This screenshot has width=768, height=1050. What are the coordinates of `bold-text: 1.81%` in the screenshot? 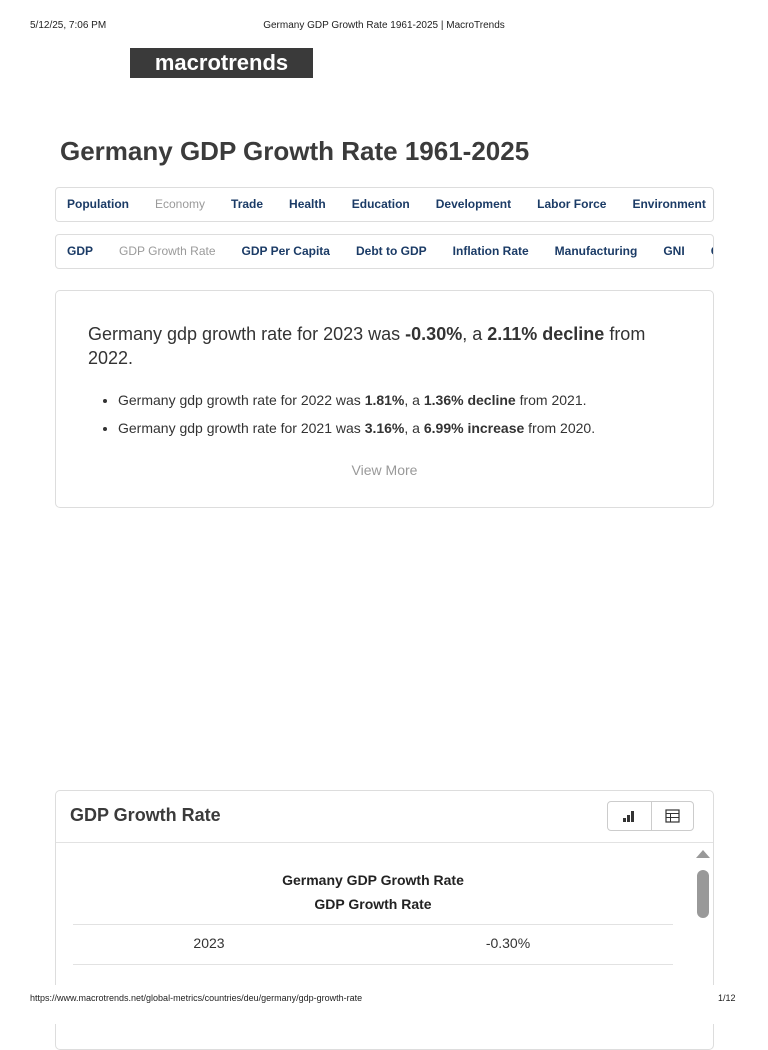 It's located at (384, 400).